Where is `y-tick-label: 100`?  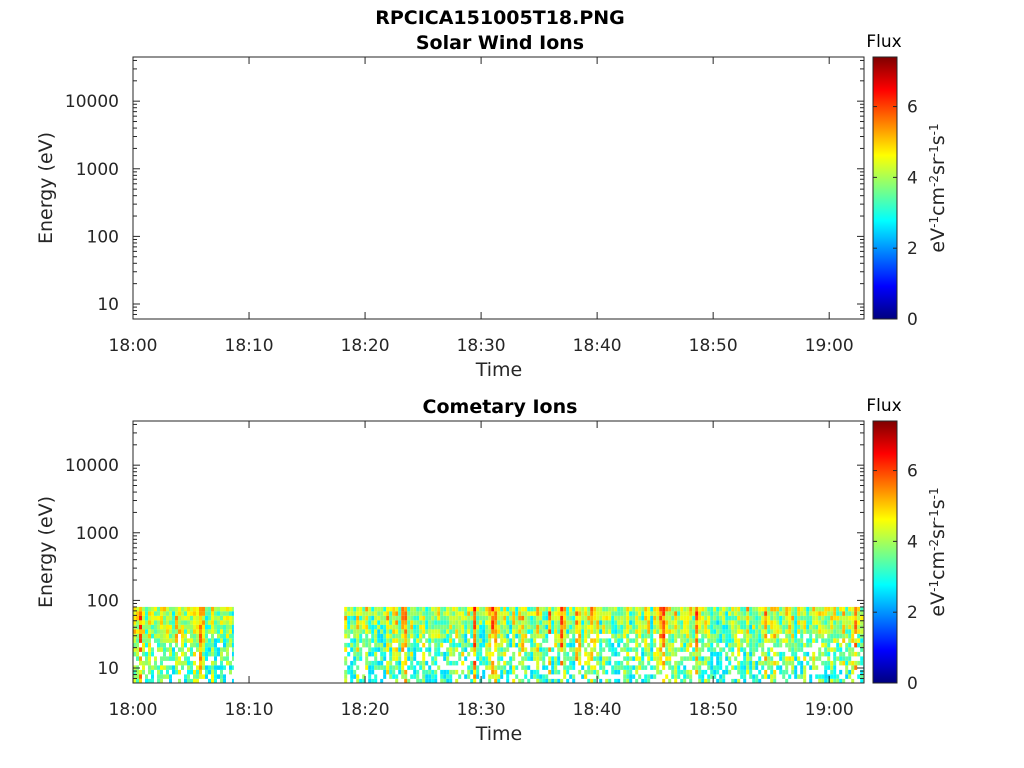
y-tick-label: 100 is located at coordinates (103, 601).